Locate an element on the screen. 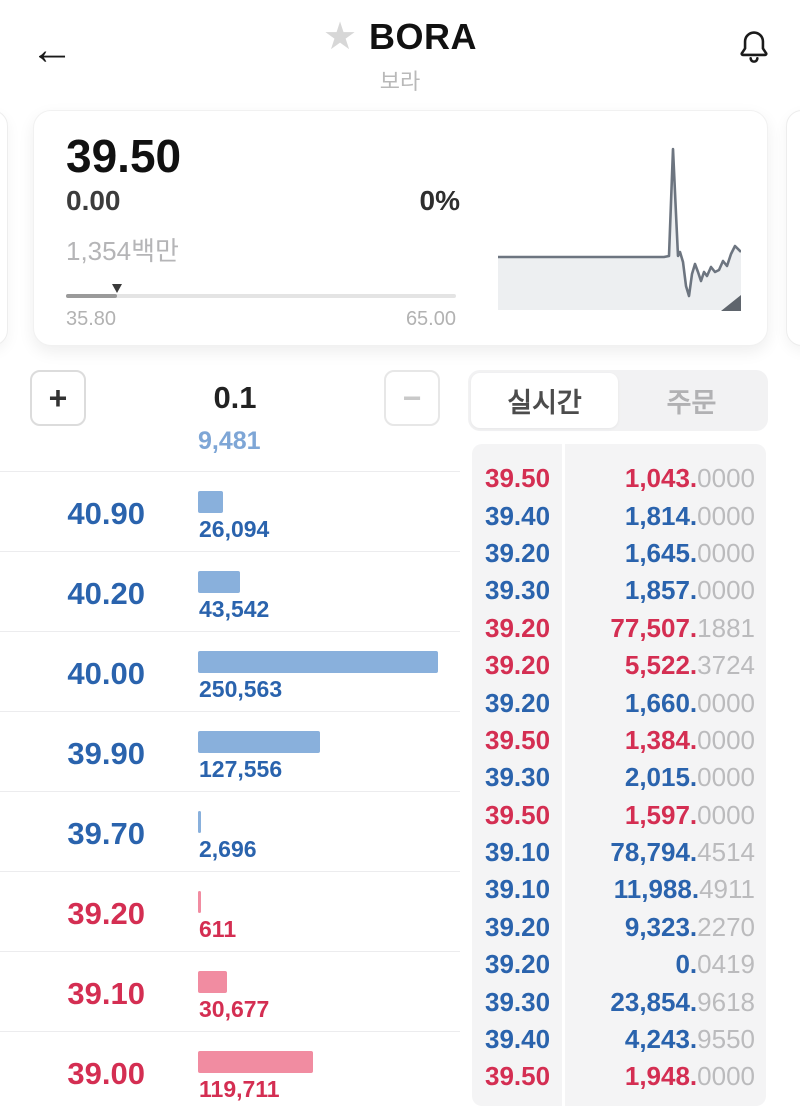  trades-column-divider is located at coordinates (563, 775).